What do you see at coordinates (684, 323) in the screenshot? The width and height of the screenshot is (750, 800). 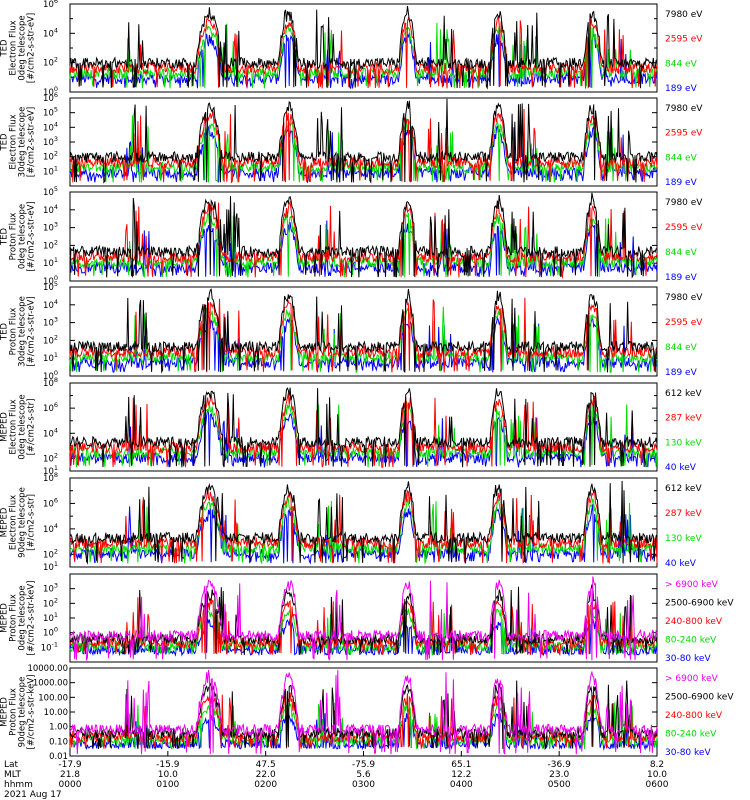 I see `legend-entry: 2595 eV` at bounding box center [684, 323].